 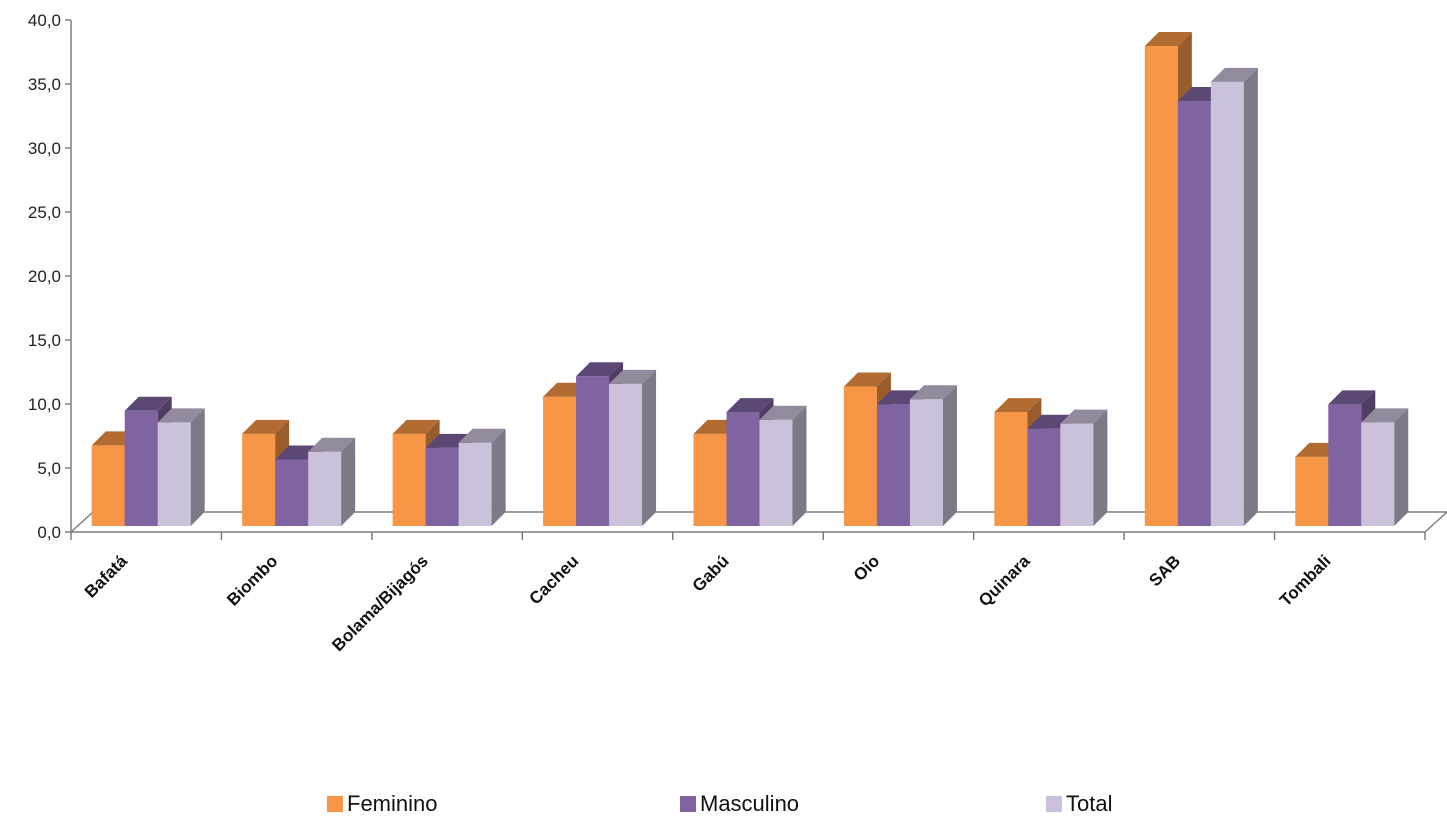 What do you see at coordinates (380, 603) in the screenshot?
I see `x-category-label: Bolama/Bijagós` at bounding box center [380, 603].